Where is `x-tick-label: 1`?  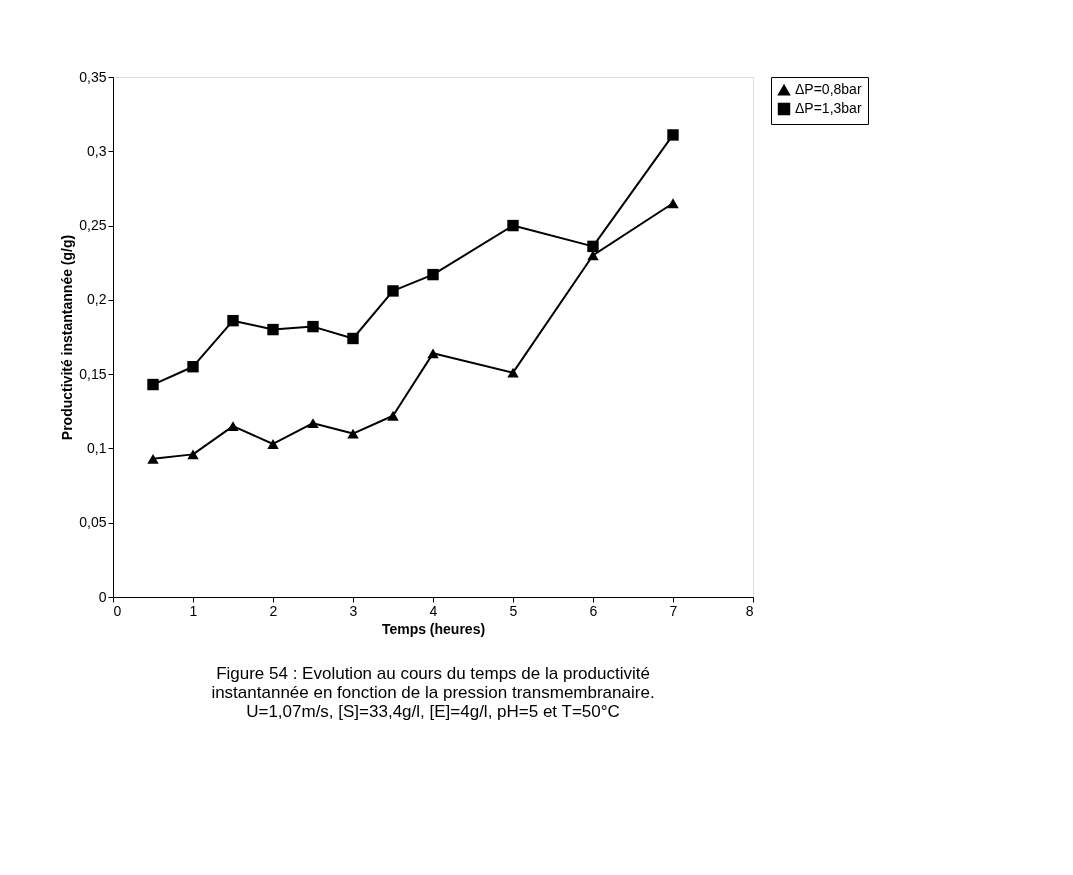
x-tick-label: 1 is located at coordinates (193, 610).